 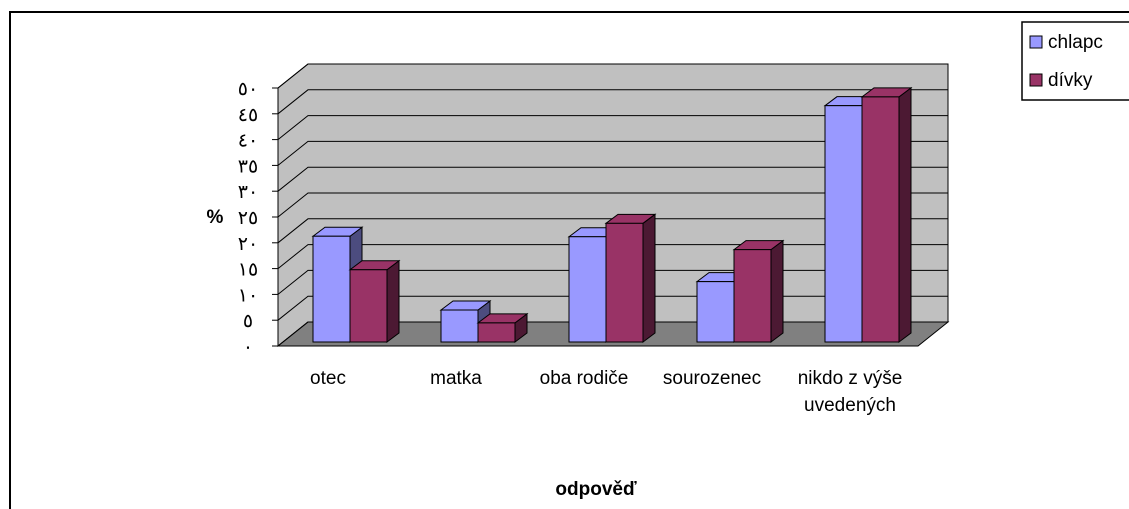 What do you see at coordinates (215, 217) in the screenshot?
I see `y-axis-label: %` at bounding box center [215, 217].